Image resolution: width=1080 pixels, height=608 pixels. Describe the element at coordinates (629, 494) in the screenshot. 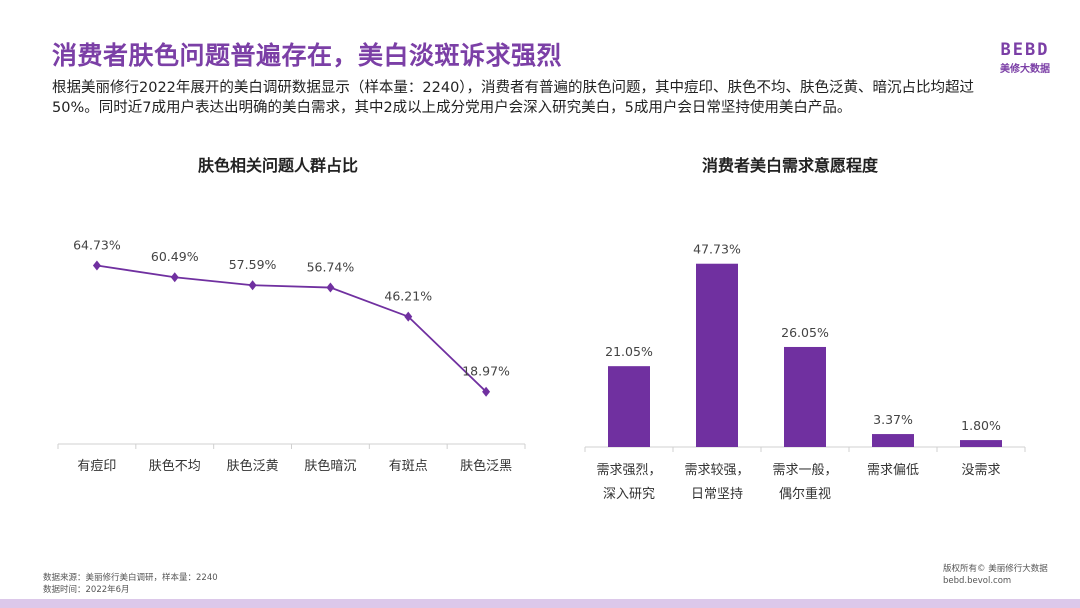

I see `x-tick-label: 深入研究` at that location.